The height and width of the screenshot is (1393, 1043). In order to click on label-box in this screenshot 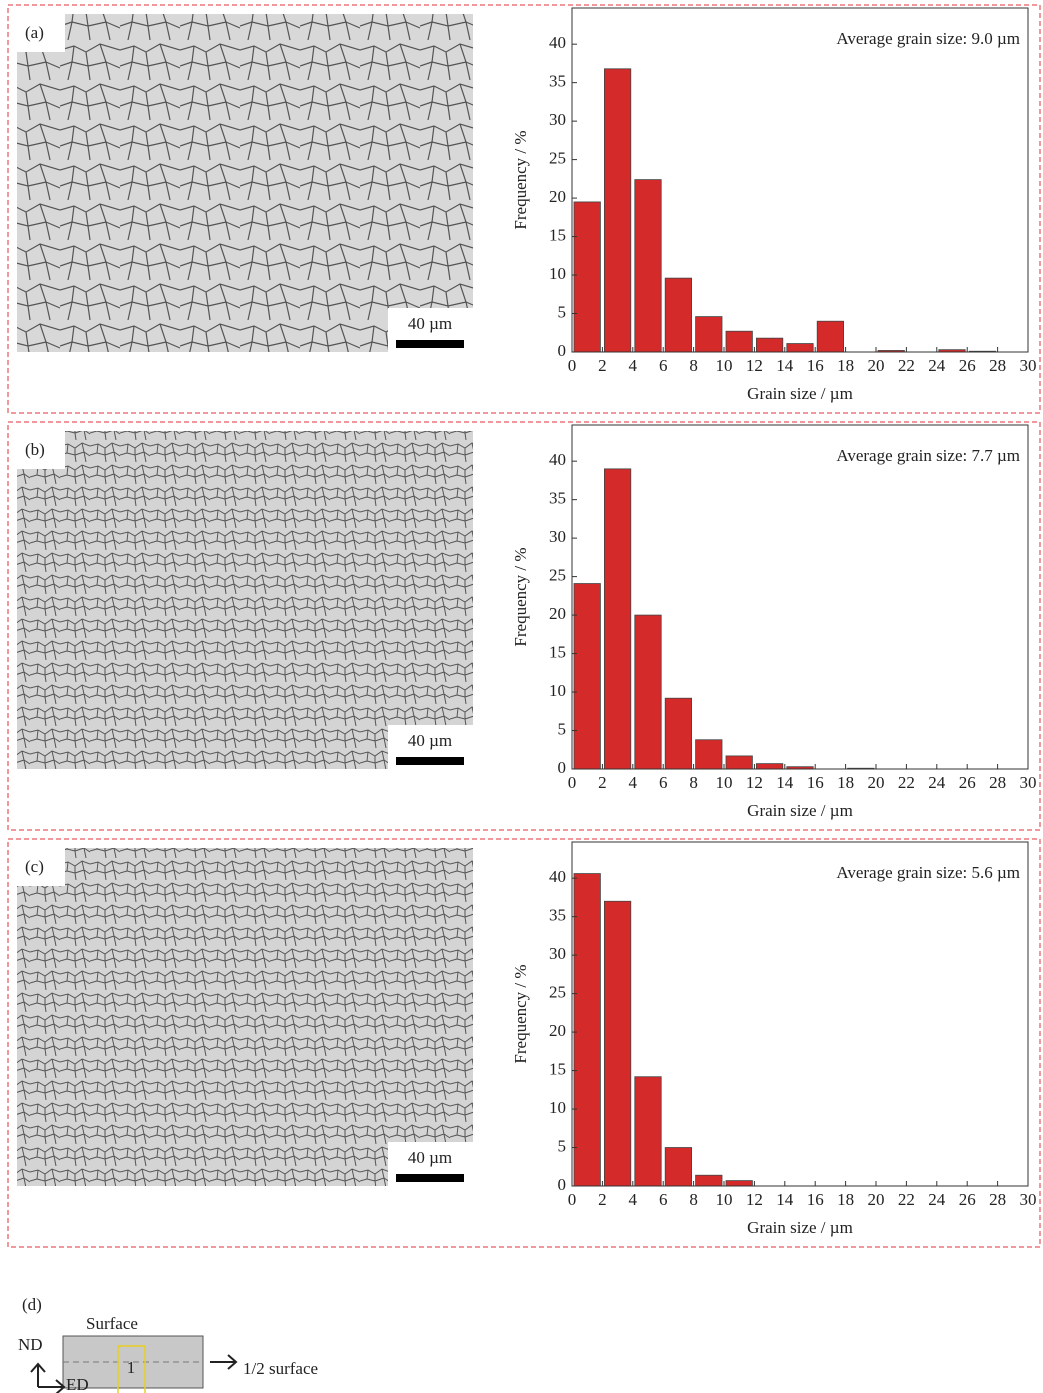, I will do `click(41, 33)`.